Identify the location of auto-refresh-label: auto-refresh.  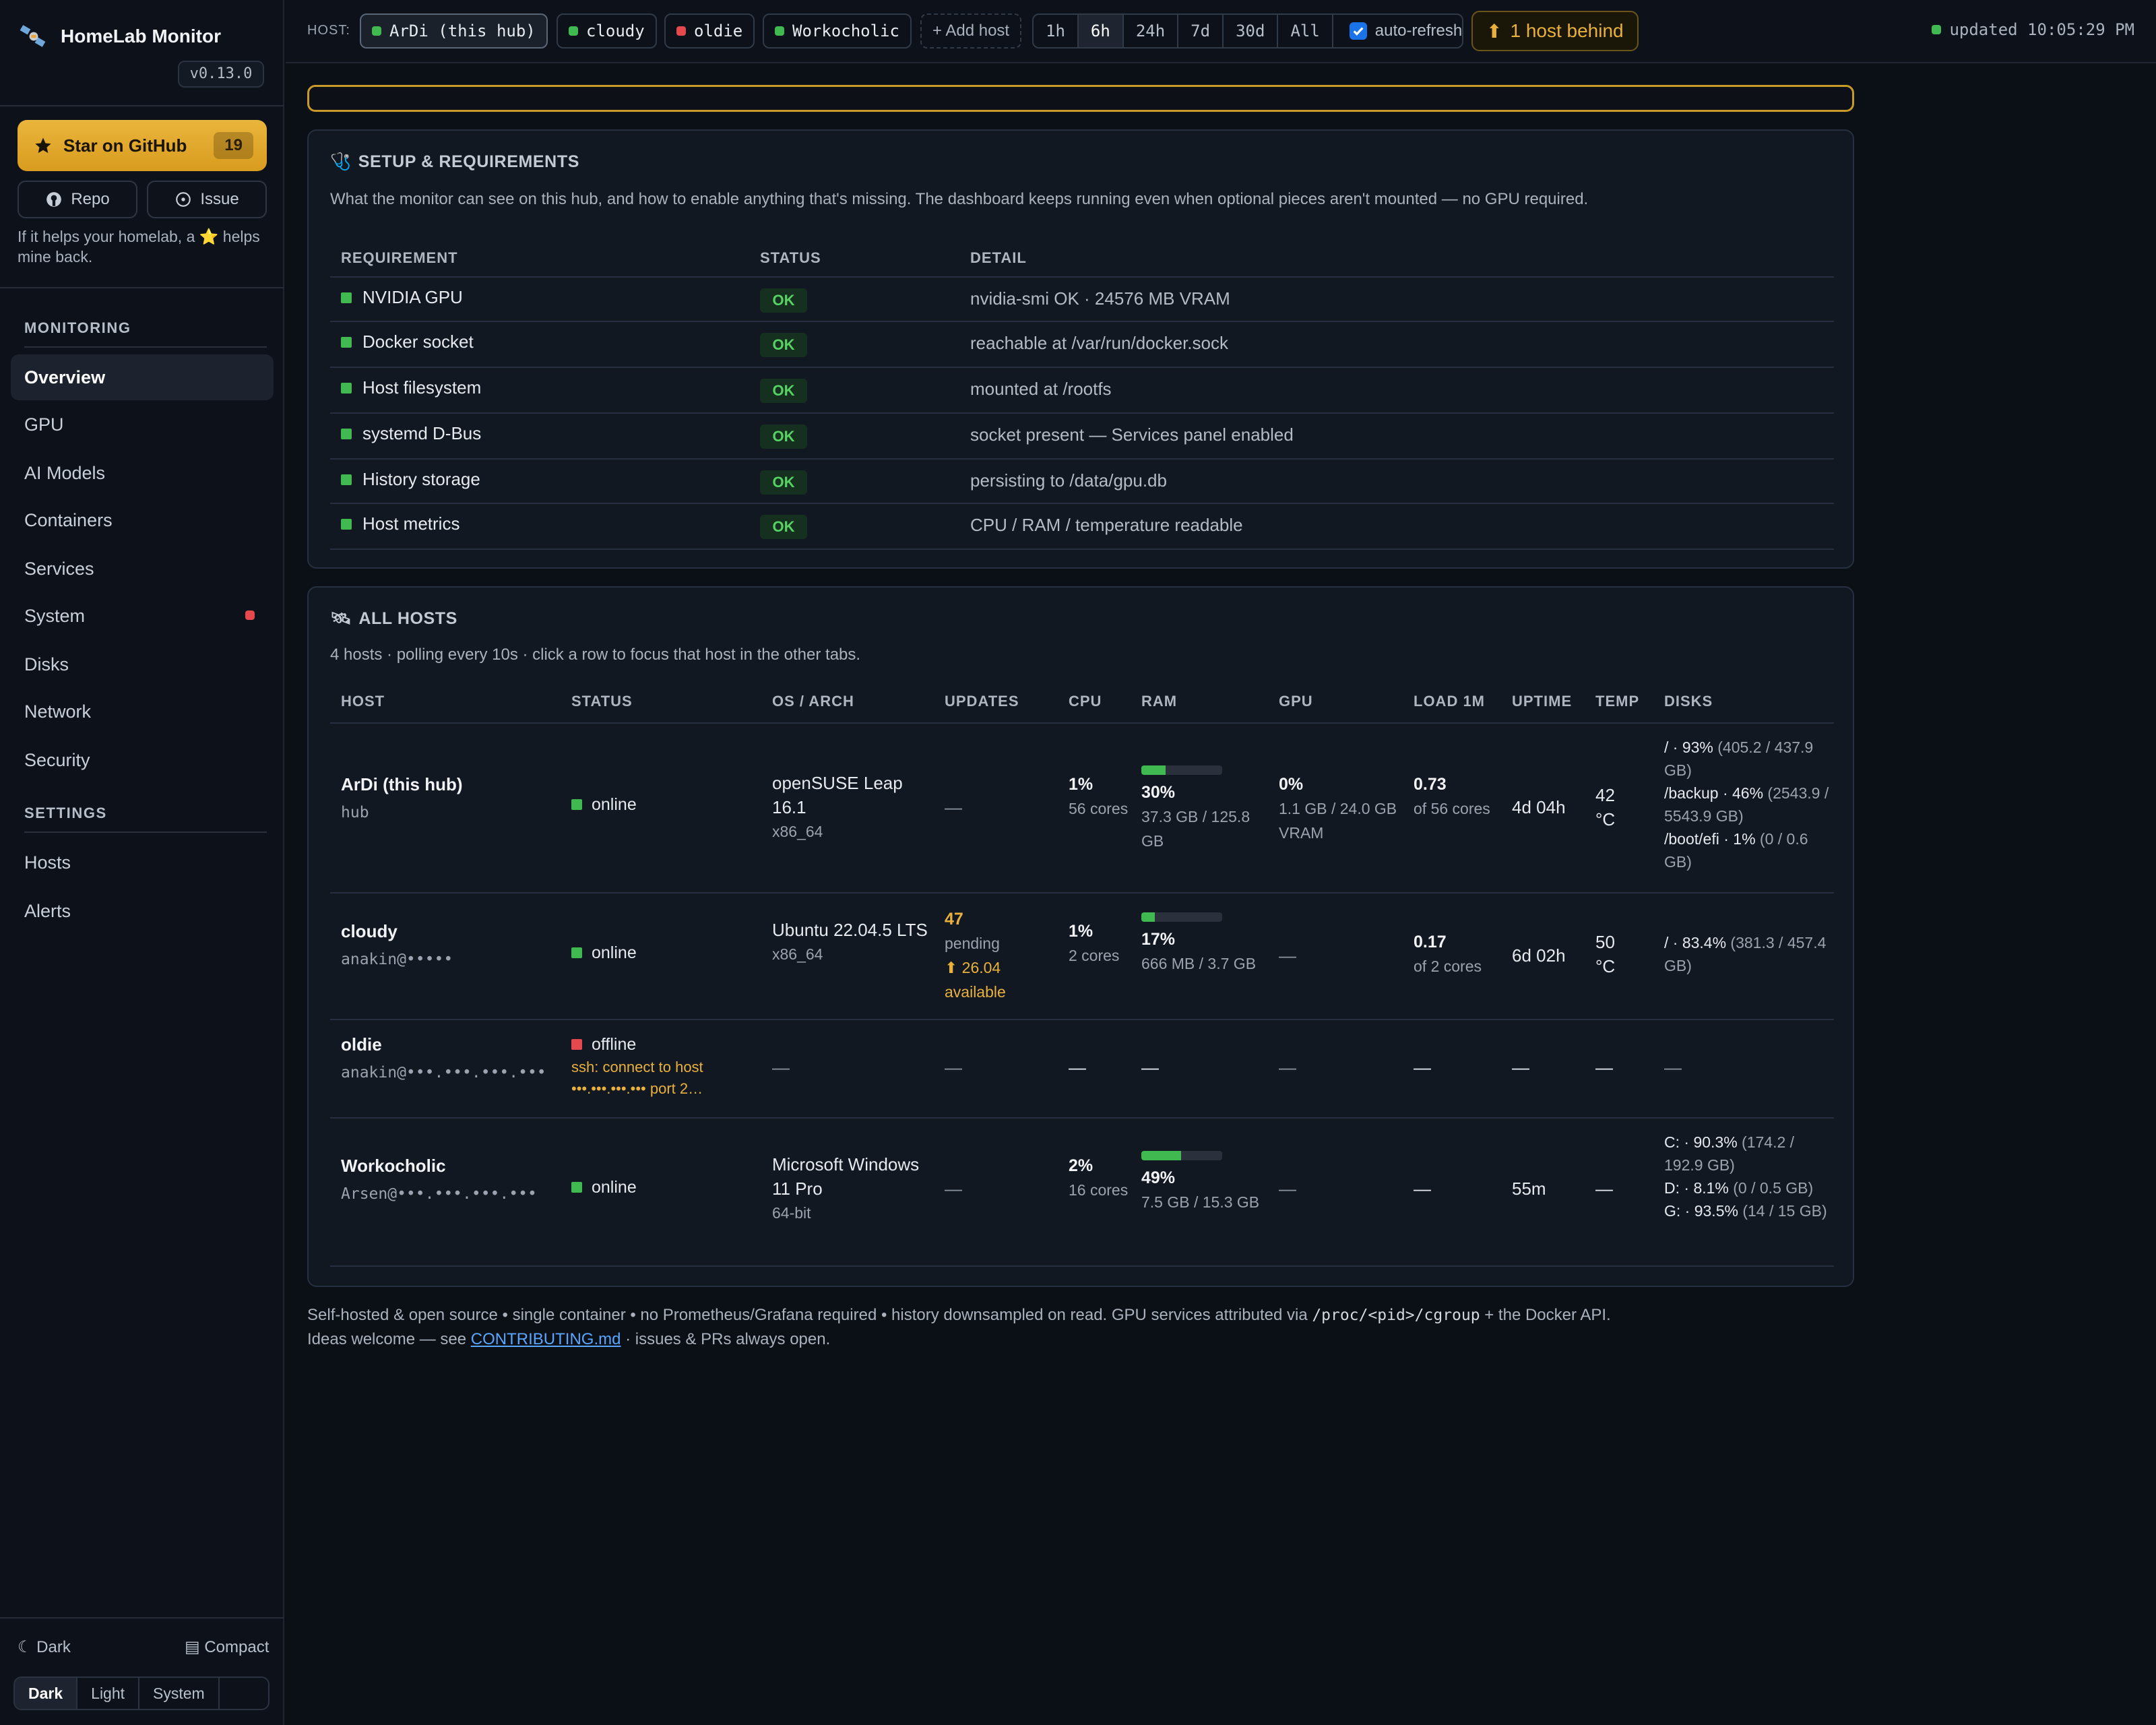
(1418, 31).